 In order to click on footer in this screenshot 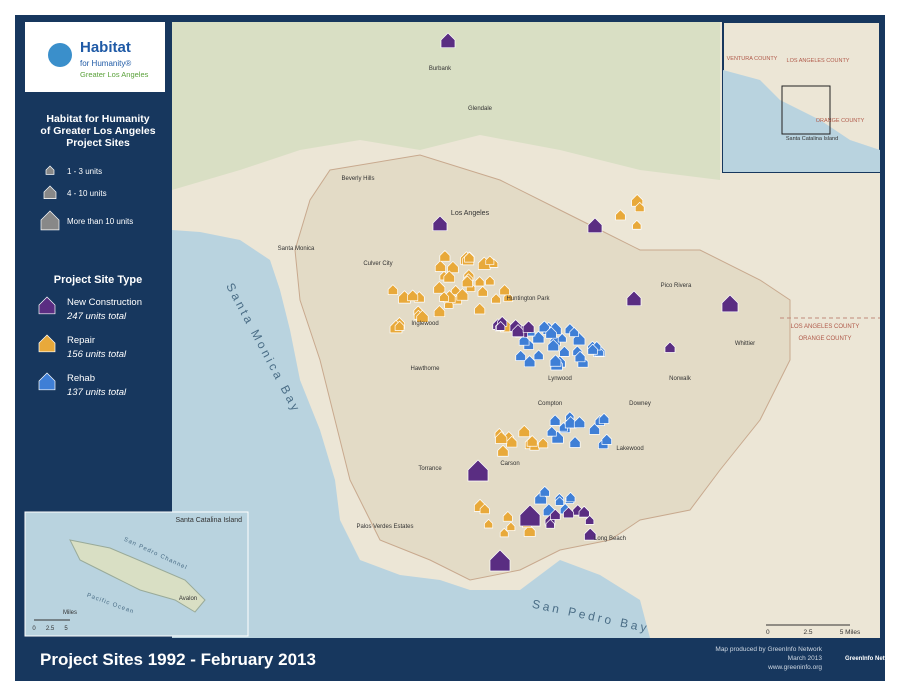, I will do `click(450, 659)`.